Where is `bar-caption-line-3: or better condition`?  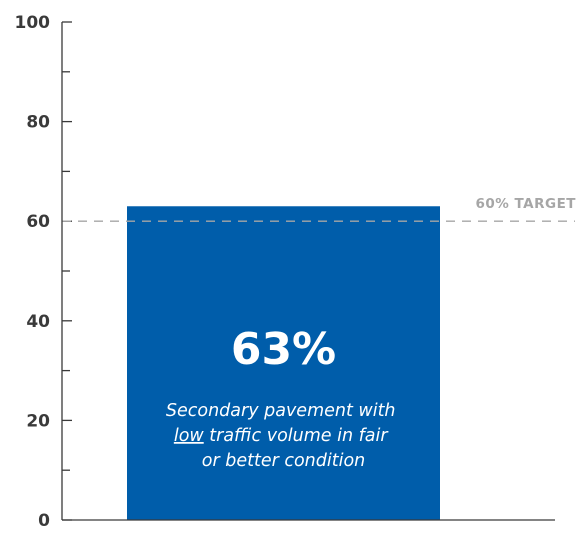 bar-caption-line-3: or better condition is located at coordinates (284, 461).